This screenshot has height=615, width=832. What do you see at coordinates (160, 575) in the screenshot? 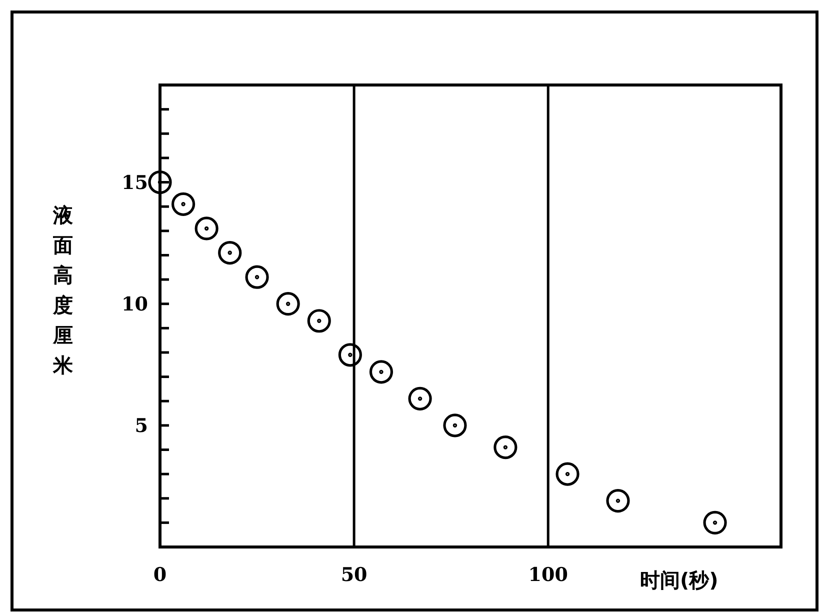
I see `x-tick-label: 0` at bounding box center [160, 575].